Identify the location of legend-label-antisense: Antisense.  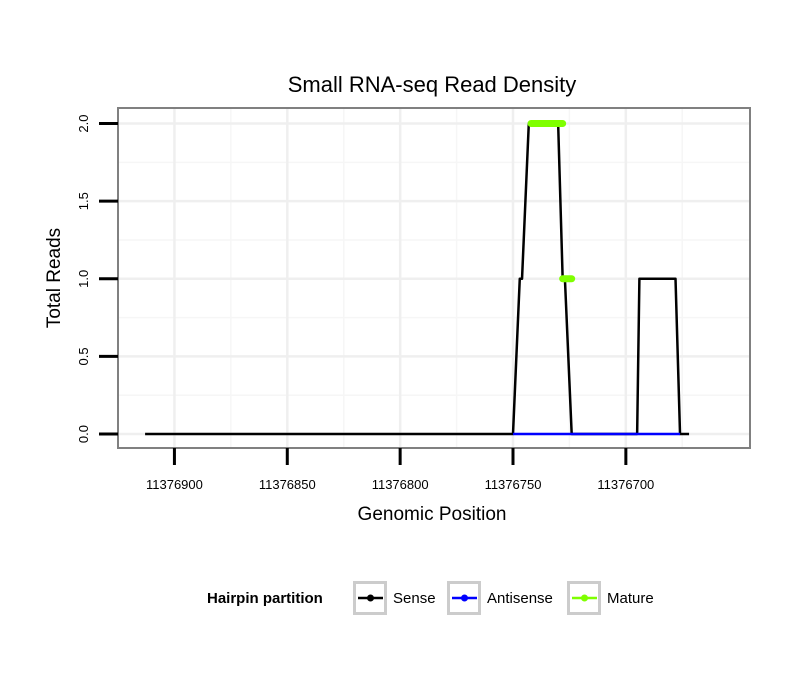
(520, 598).